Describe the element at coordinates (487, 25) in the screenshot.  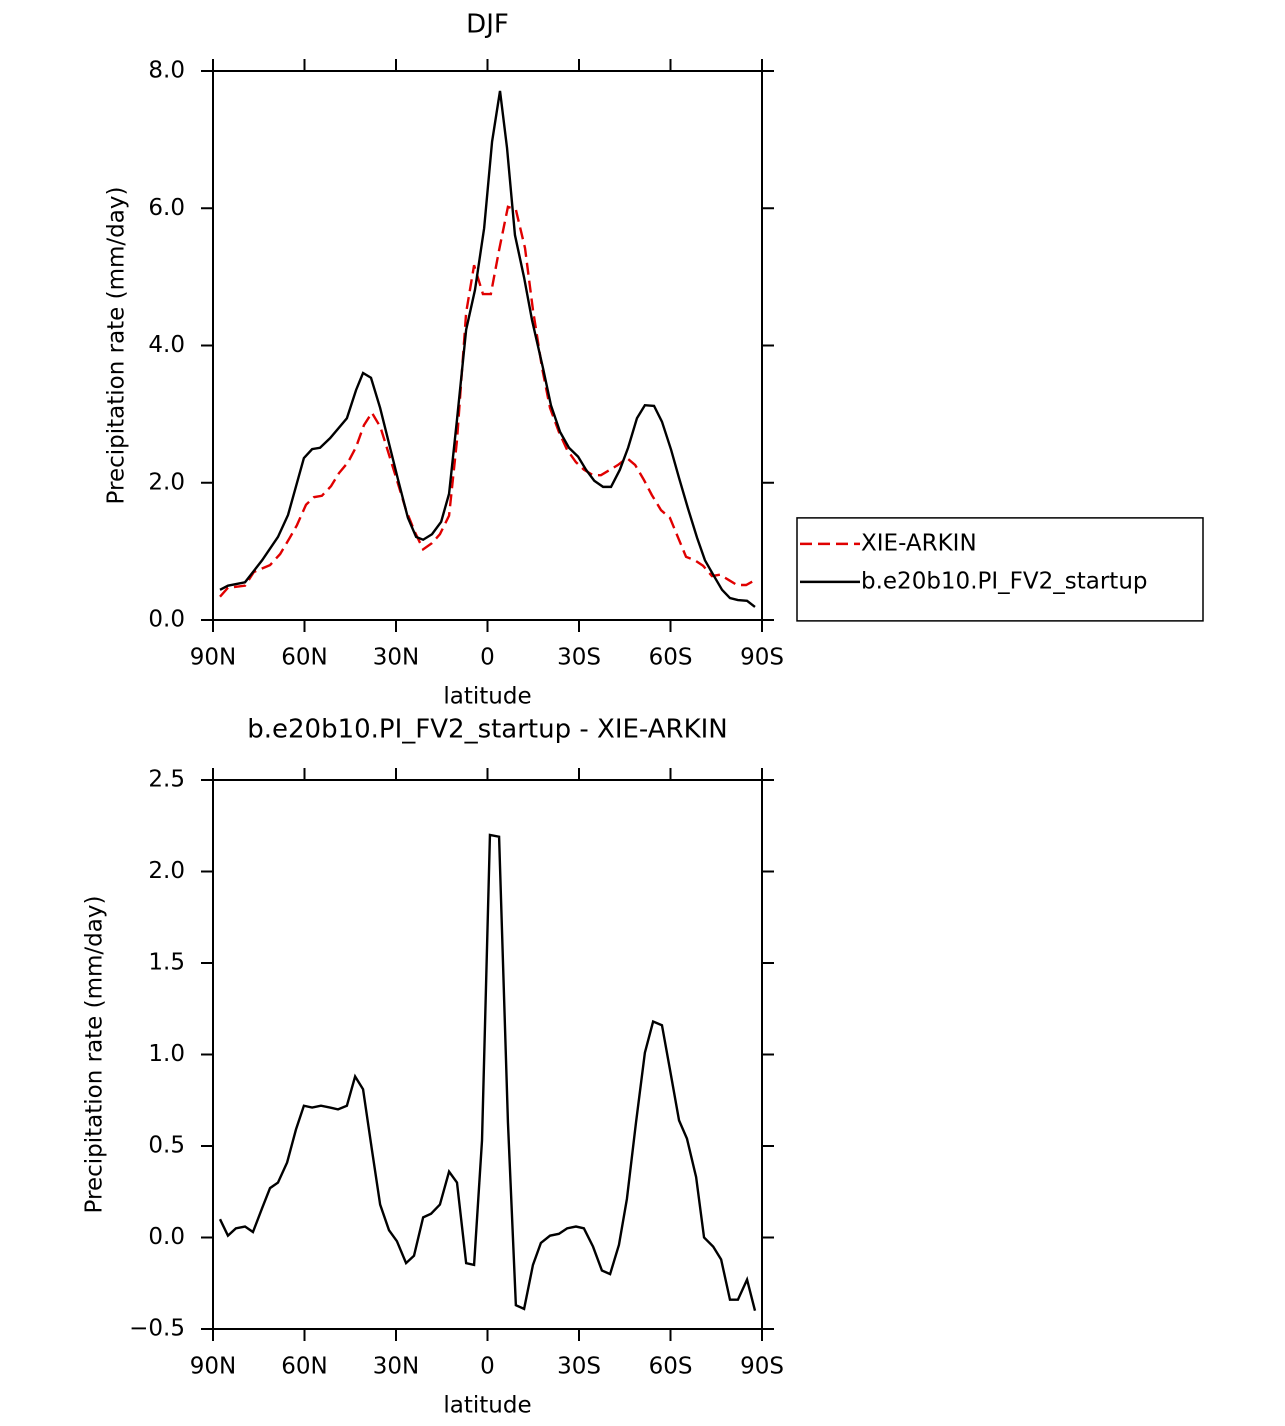
I see `chart-title: DJF` at that location.